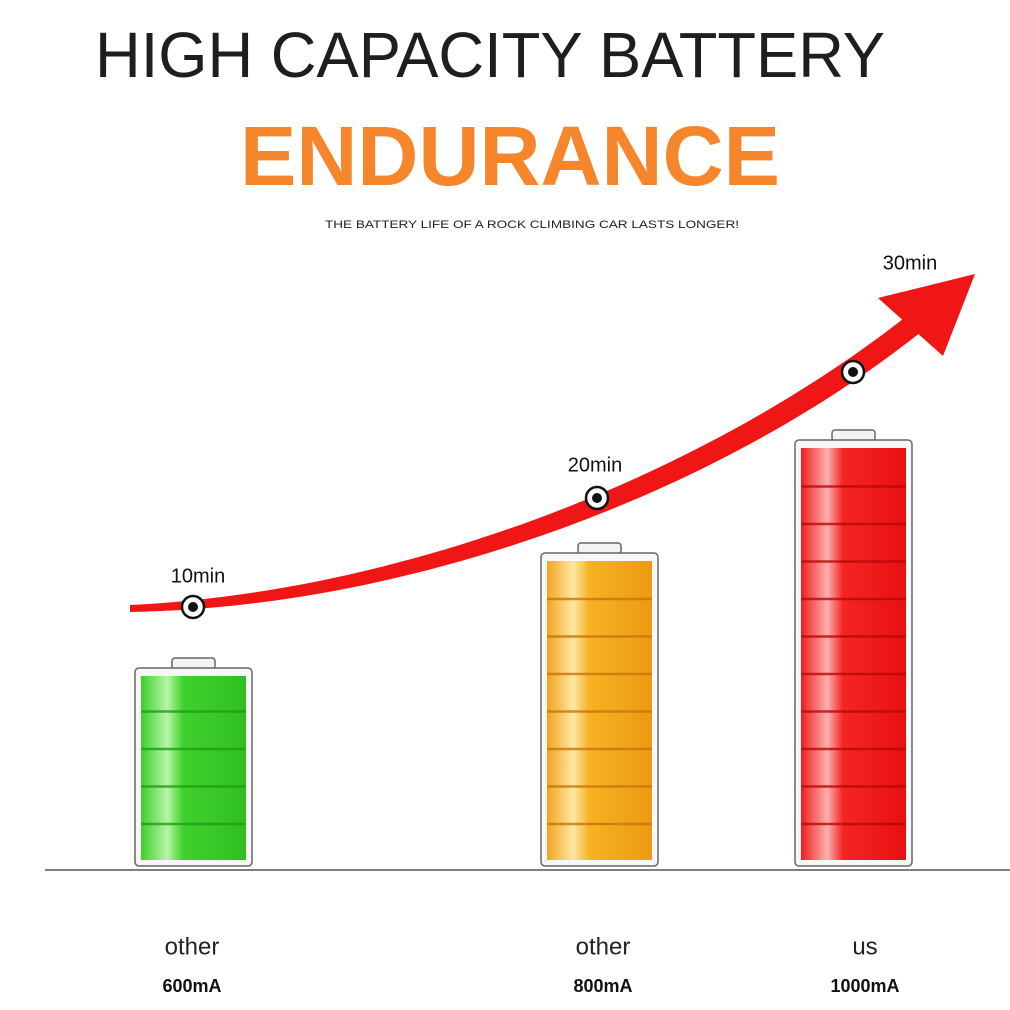 Image resolution: width=1010 pixels, height=1010 pixels. What do you see at coordinates (595, 465) in the screenshot?
I see `runtime-label: 20min` at bounding box center [595, 465].